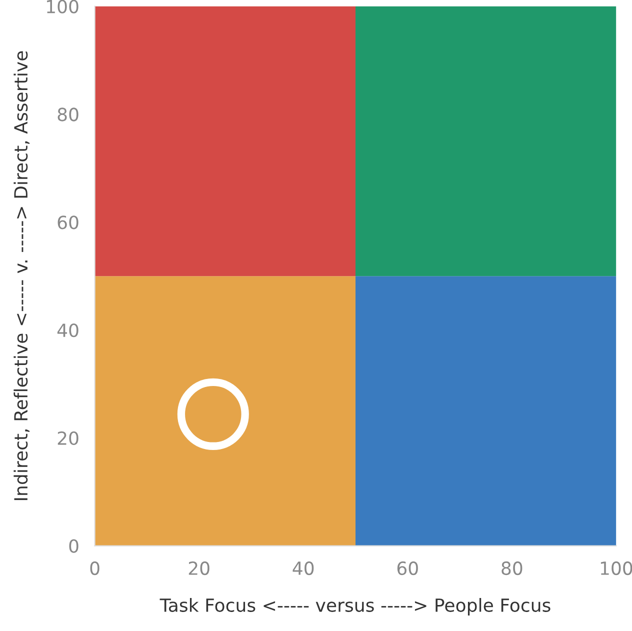  I want to click on y-tick-label: 20, so click(68, 438).